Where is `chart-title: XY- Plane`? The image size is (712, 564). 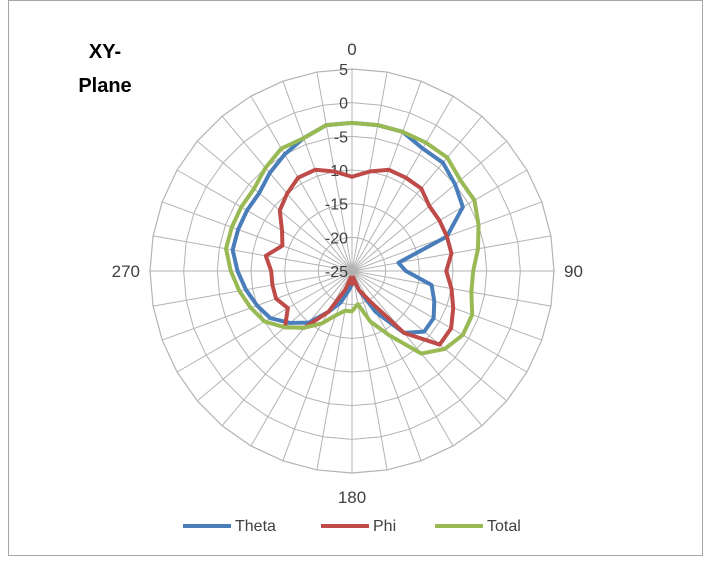 chart-title: XY- Plane is located at coordinates (104, 69).